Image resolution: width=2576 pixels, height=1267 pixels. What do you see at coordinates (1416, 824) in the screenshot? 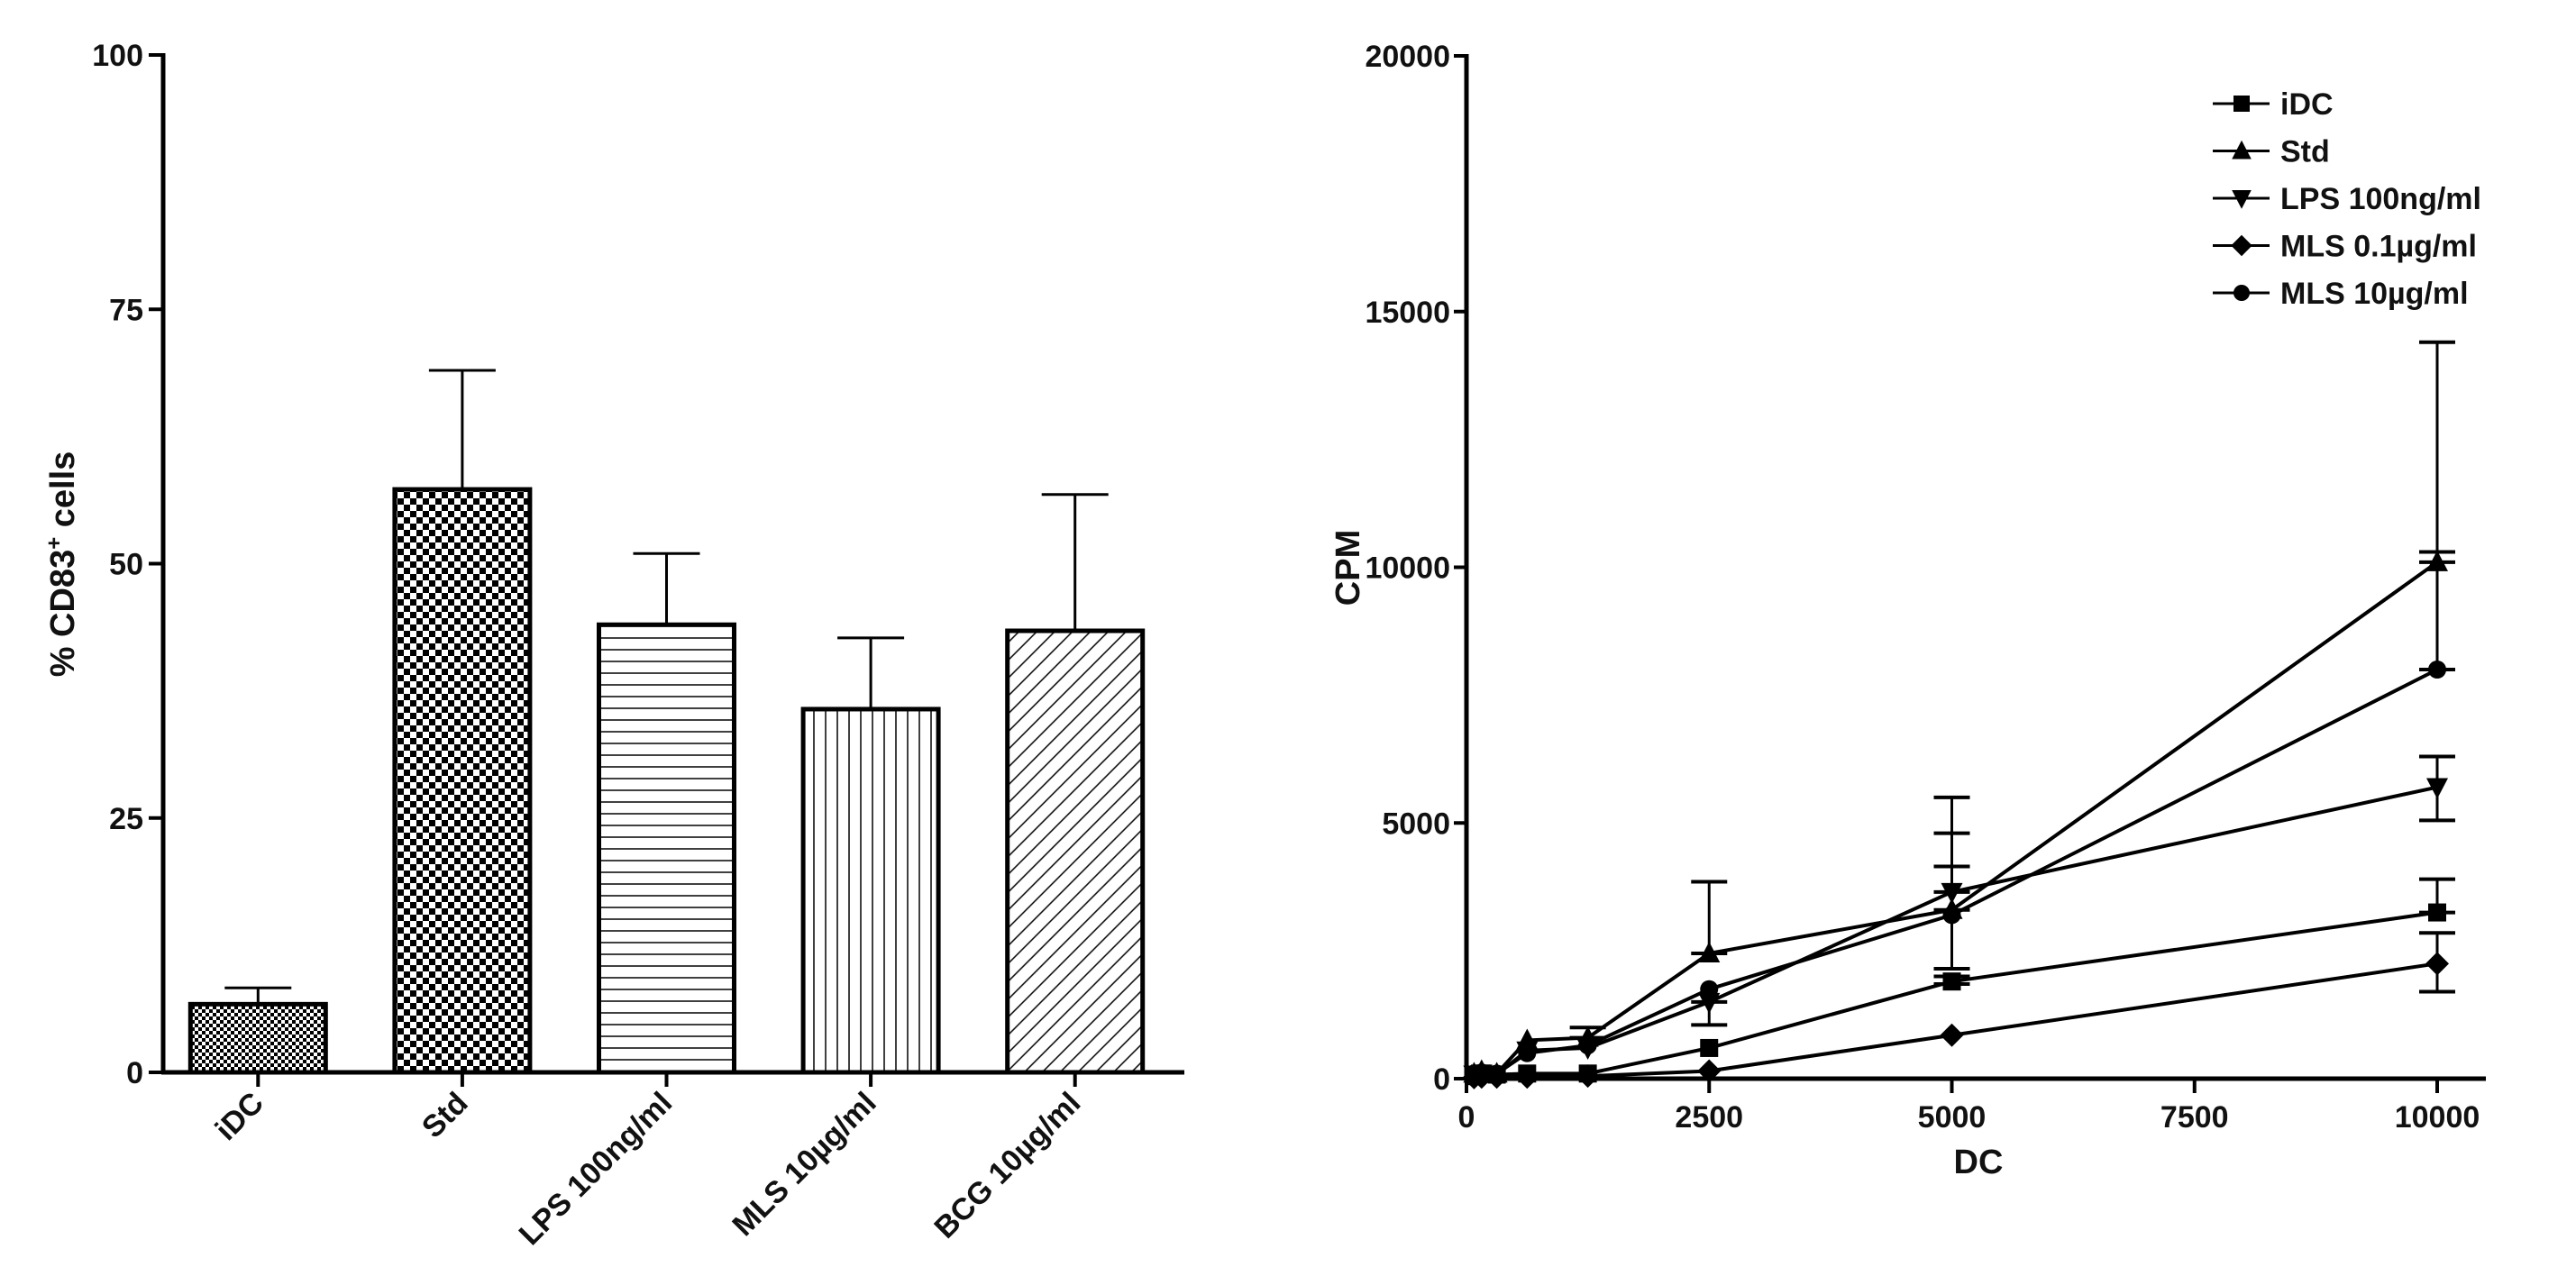
I see `y-tick-label: 5000` at bounding box center [1416, 824].